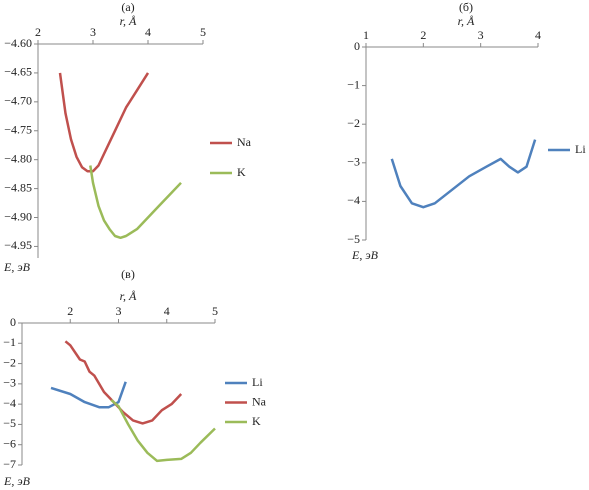 The width and height of the screenshot is (589, 490). What do you see at coordinates (18, 158) in the screenshot?
I see `y-tick-label: −4.80` at bounding box center [18, 158].